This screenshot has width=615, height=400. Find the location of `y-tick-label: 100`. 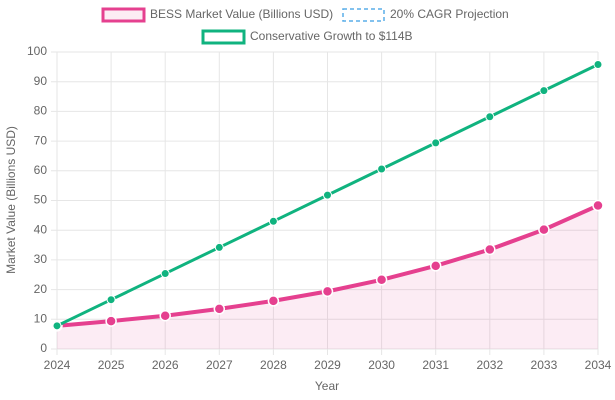

y-tick-label: 100 is located at coordinates (37, 51).